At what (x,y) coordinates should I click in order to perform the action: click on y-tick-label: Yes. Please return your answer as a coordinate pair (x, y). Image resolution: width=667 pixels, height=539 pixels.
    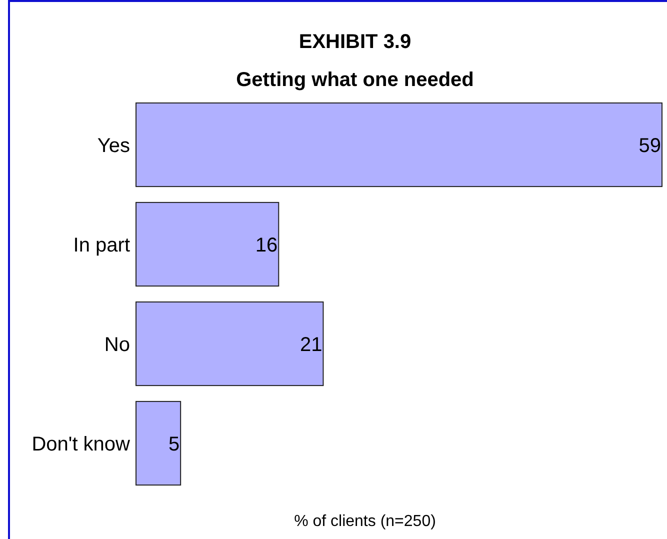
    Looking at the image, I should click on (113, 145).